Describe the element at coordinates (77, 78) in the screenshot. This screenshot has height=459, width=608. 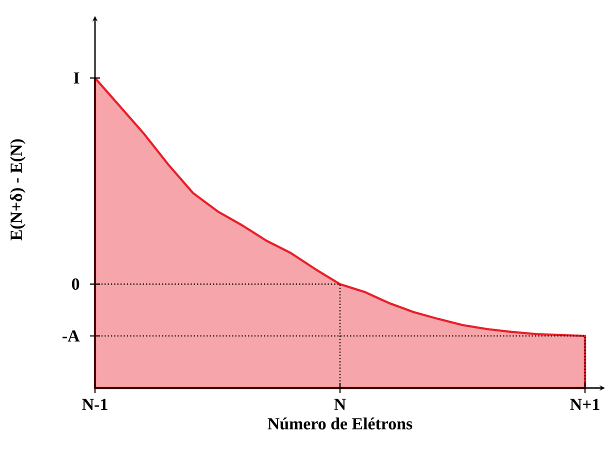
I see `annotation: I` at that location.